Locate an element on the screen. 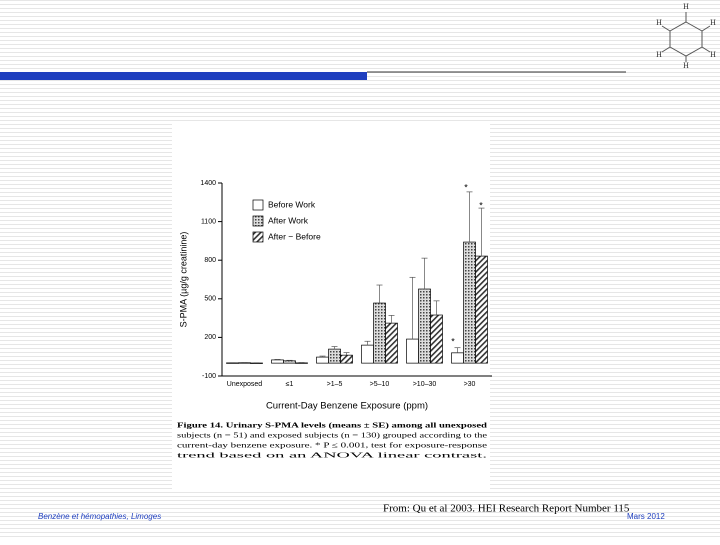 The image size is (720, 545). legend-label: After − Before is located at coordinates (294, 236).